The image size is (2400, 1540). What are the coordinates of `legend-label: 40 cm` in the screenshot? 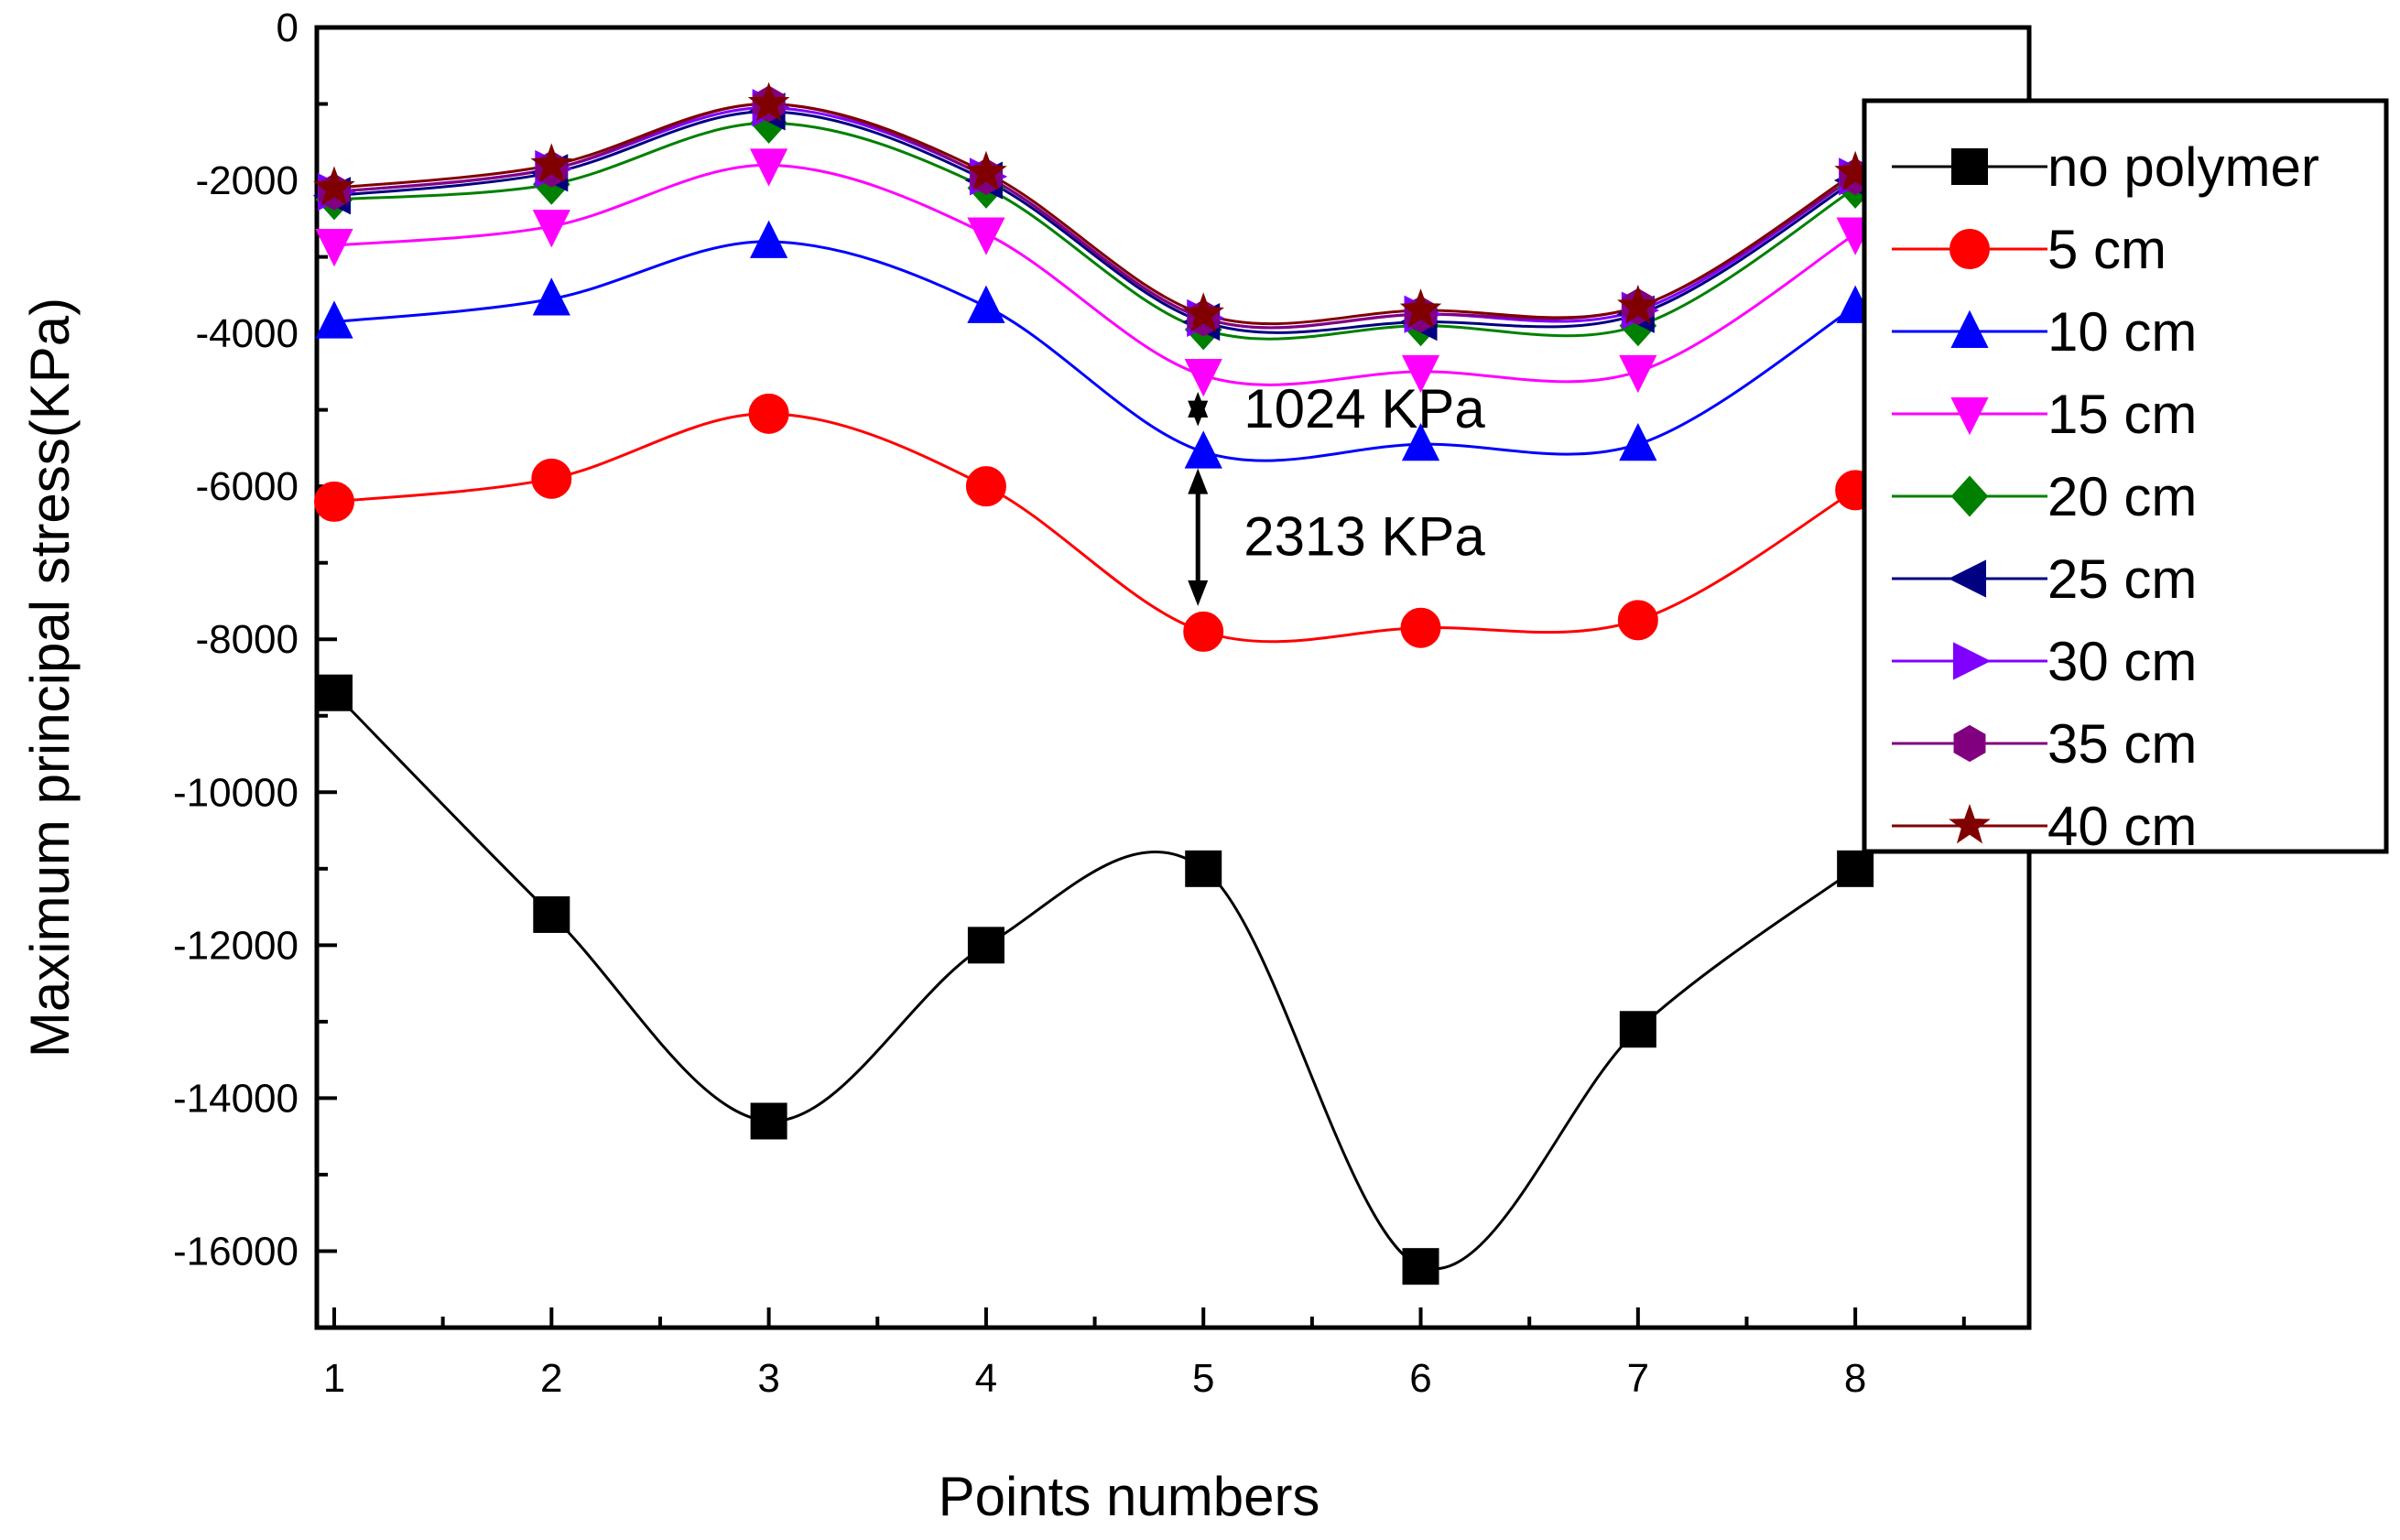 It's located at (2122, 826).